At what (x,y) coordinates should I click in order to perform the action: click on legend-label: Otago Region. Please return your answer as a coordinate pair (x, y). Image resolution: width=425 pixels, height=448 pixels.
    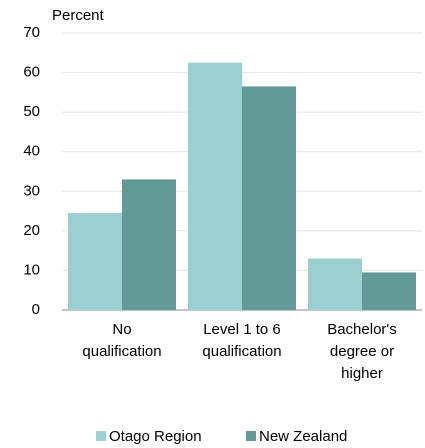
    Looking at the image, I should click on (155, 436).